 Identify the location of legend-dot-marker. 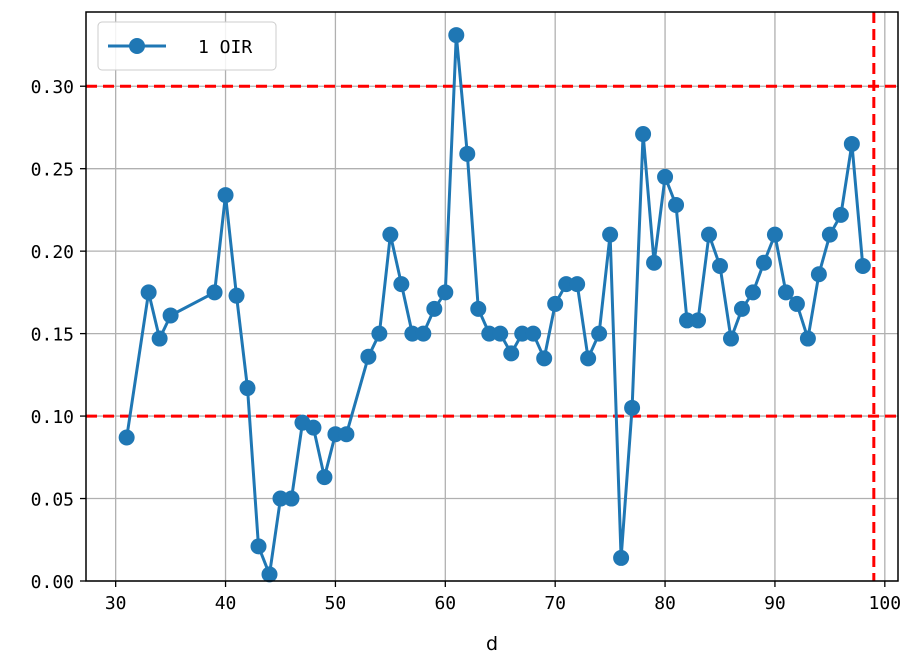
(137, 46).